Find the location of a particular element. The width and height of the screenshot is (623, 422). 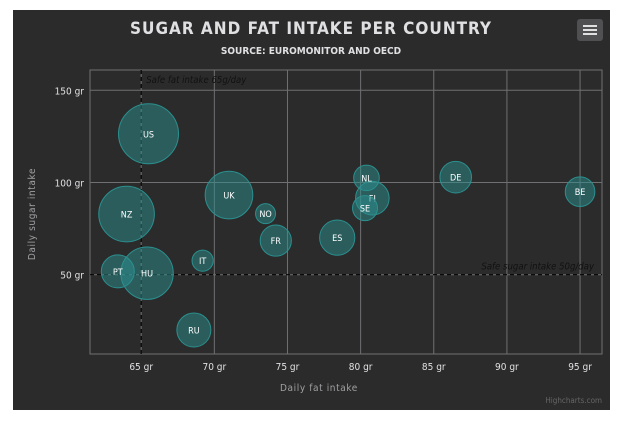

bubble-label: IT is located at coordinates (202, 262).